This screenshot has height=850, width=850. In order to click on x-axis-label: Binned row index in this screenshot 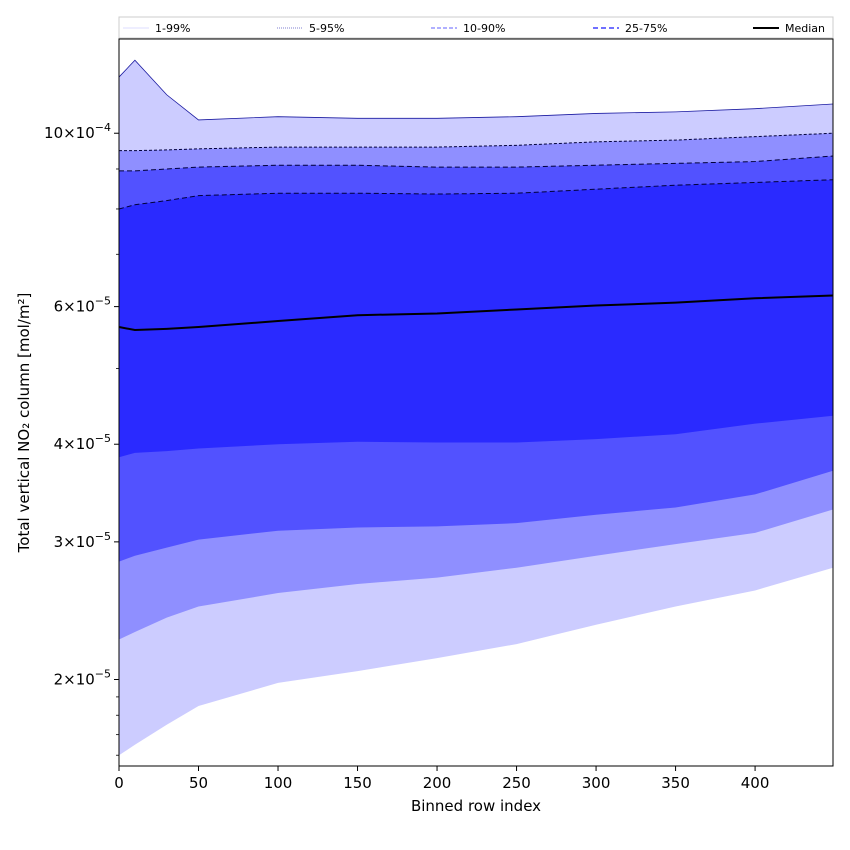, I will do `click(476, 806)`.